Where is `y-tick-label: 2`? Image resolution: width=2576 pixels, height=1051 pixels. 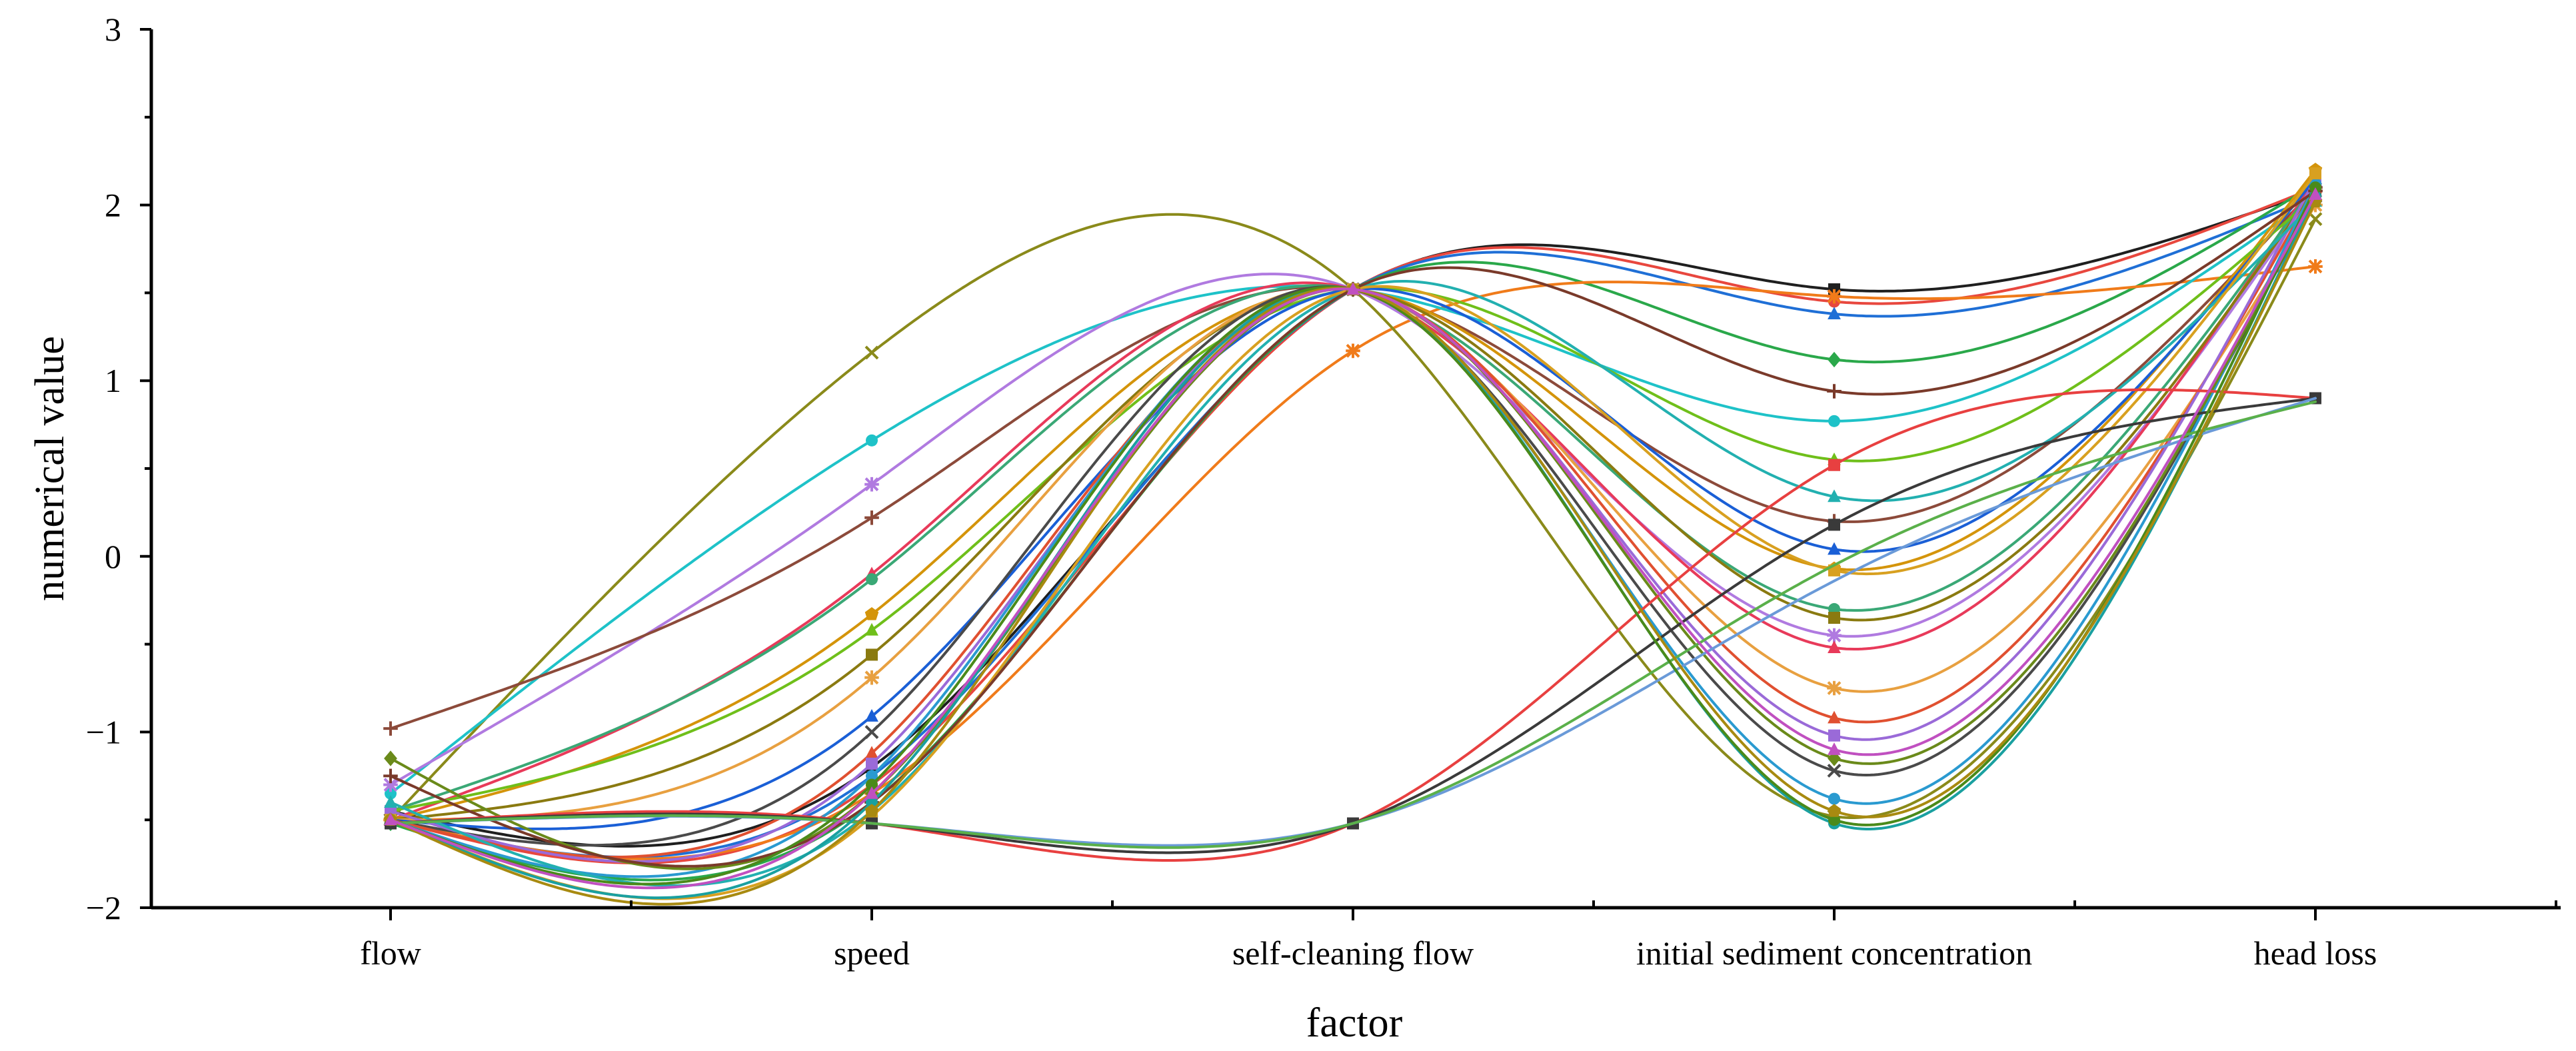
y-tick-label: 2 is located at coordinates (113, 205).